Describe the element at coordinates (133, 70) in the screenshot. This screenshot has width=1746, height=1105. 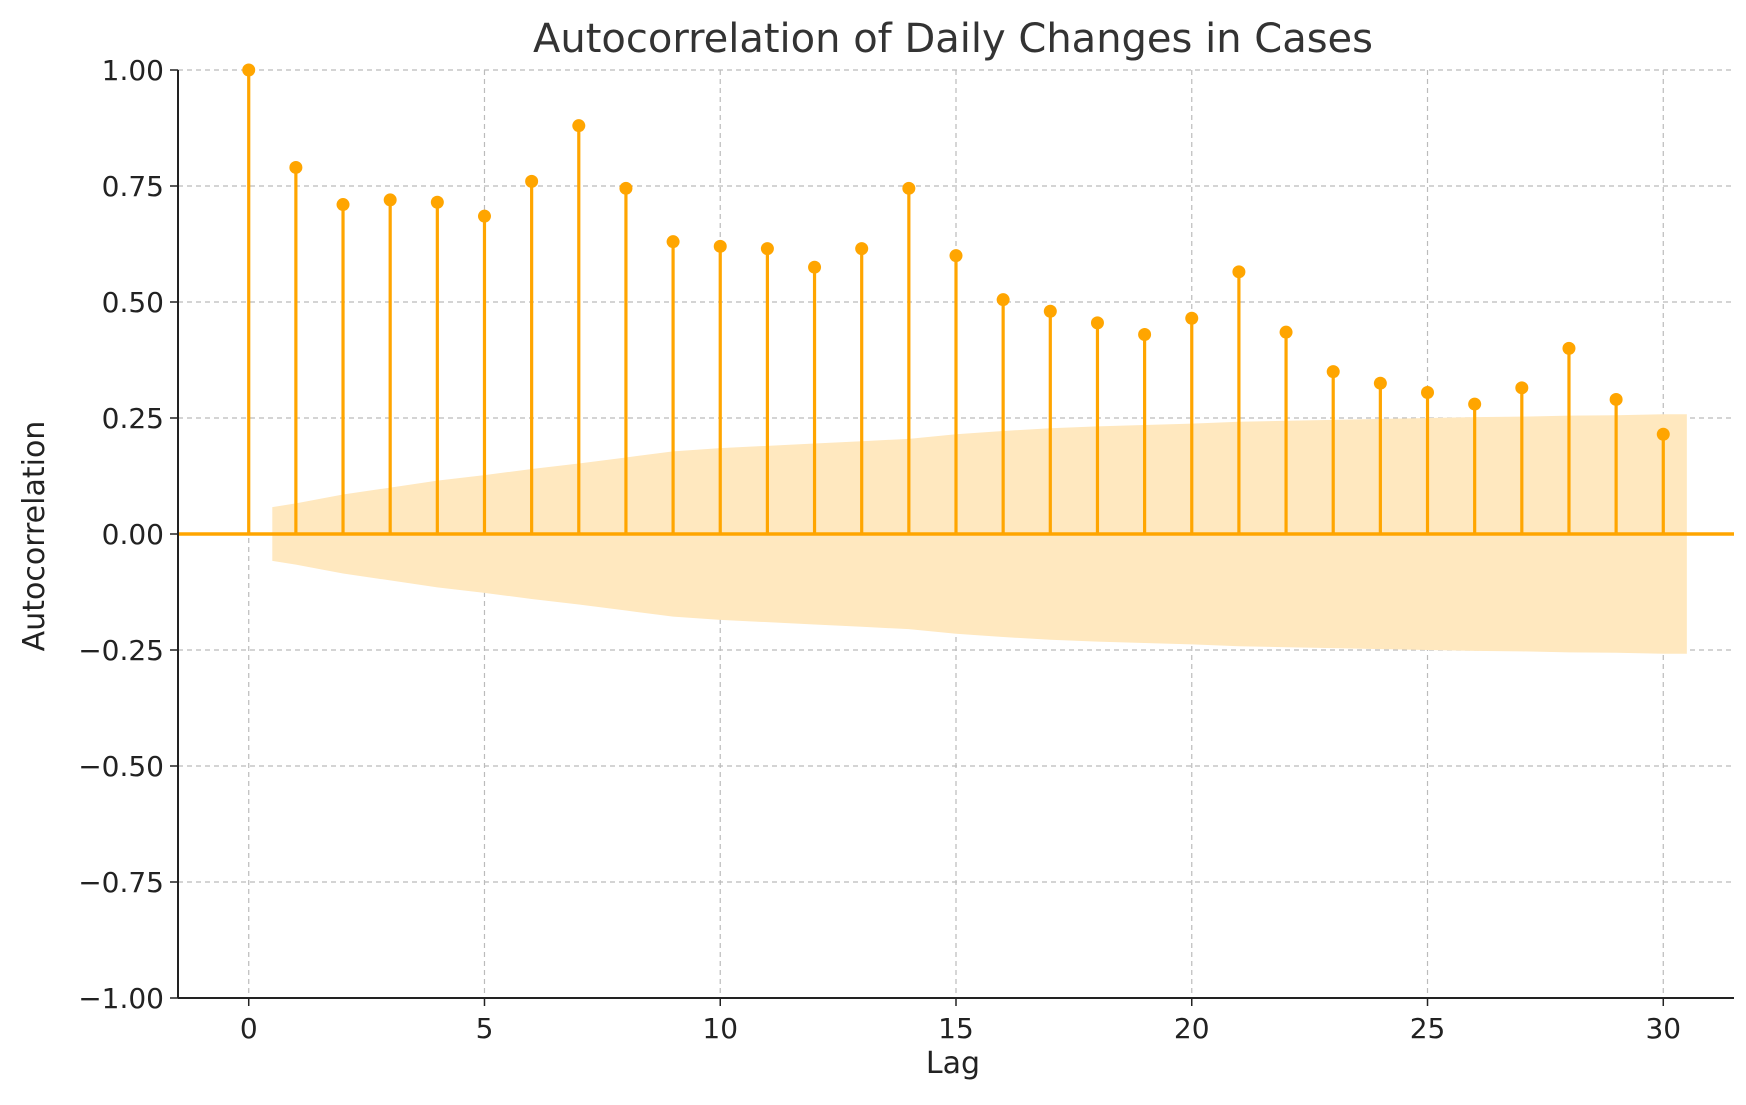
I see `y-tick-label: 1.00` at that location.